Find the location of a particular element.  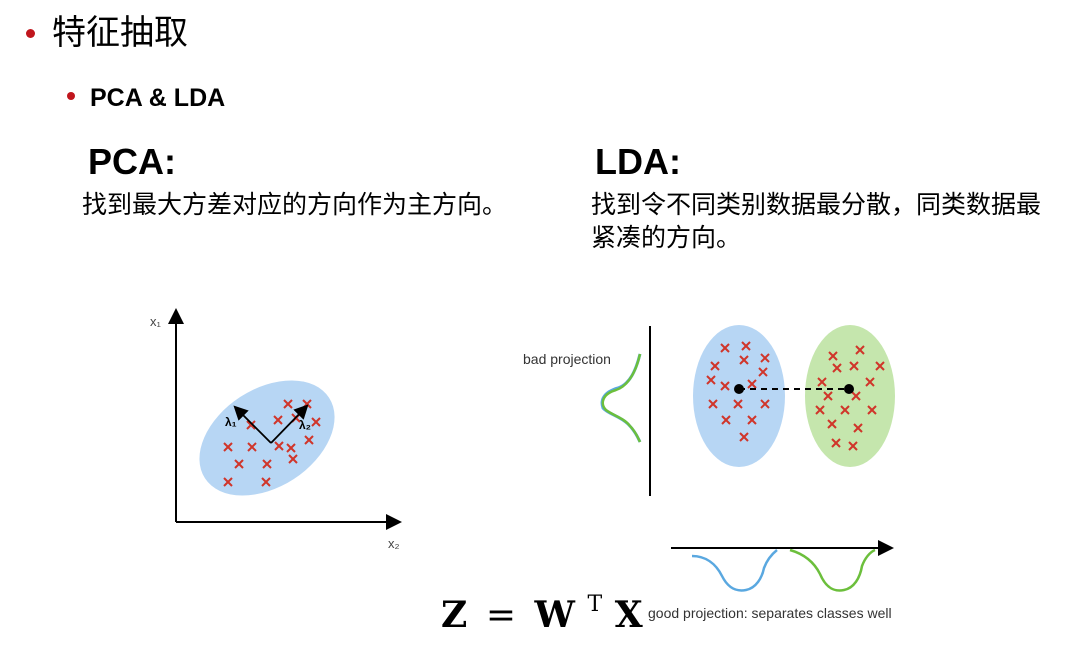

formula-sup: T is located at coordinates (595, 604).